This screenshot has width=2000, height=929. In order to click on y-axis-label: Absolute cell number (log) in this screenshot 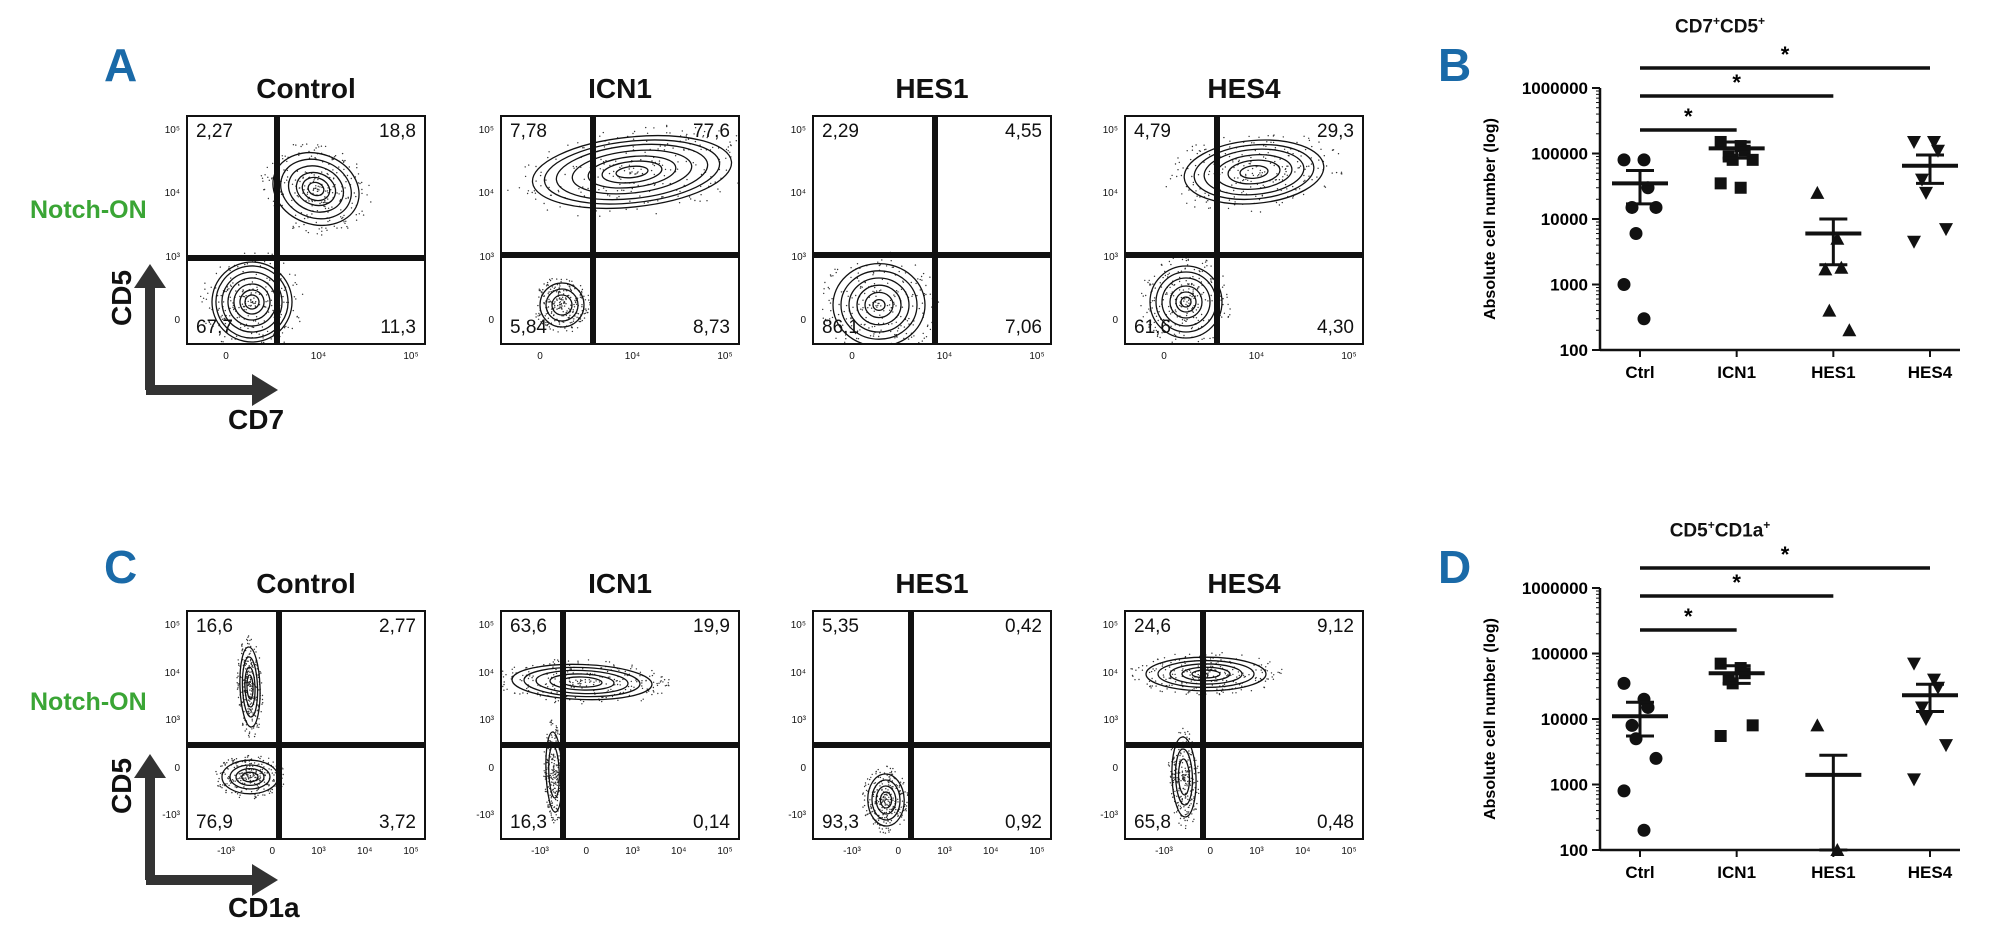, I will do `click(1490, 219)`.